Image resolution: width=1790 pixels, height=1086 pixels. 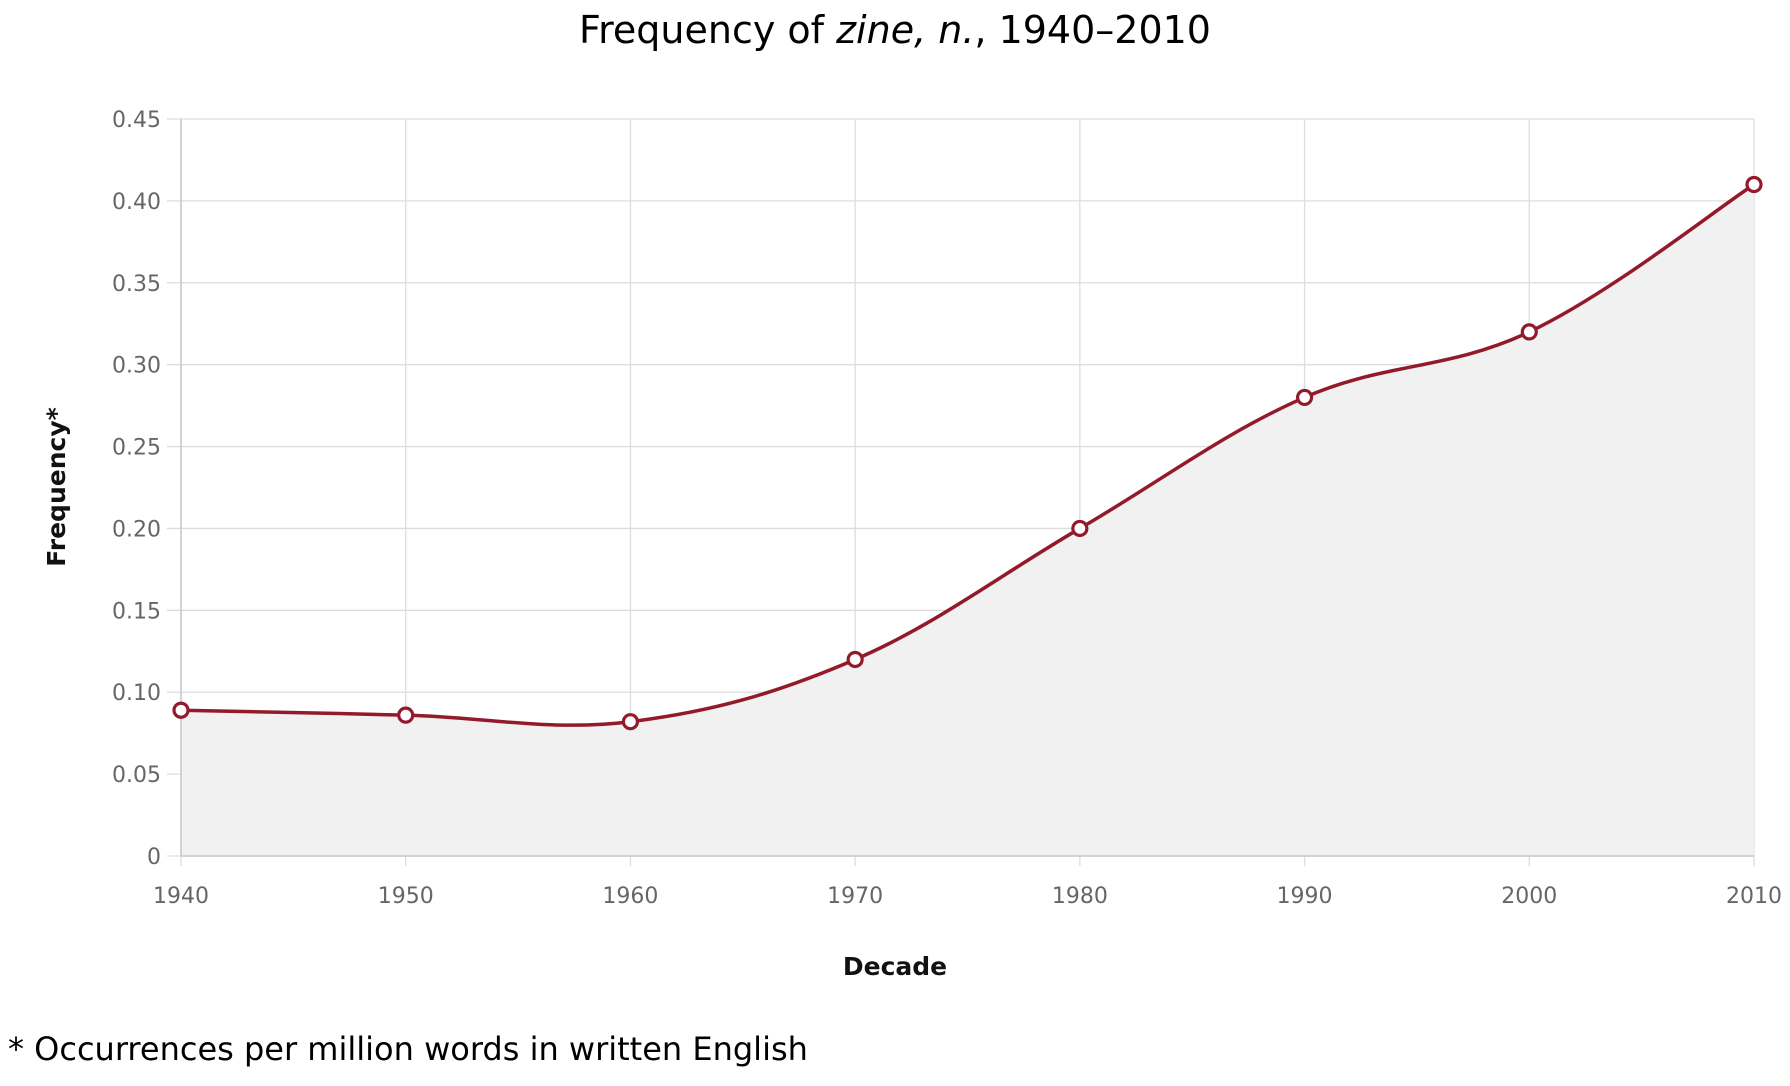 I want to click on y-tick-label: 0.40, so click(x=136, y=202).